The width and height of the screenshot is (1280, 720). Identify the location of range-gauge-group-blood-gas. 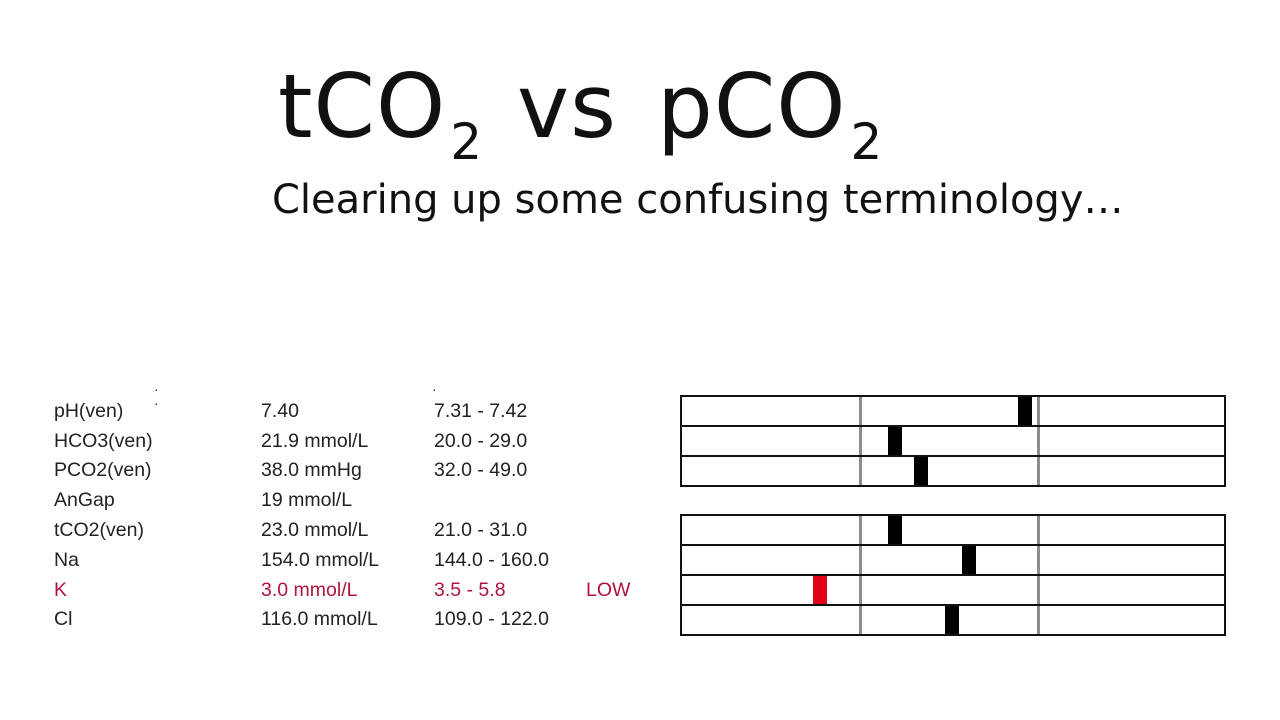
(953, 441).